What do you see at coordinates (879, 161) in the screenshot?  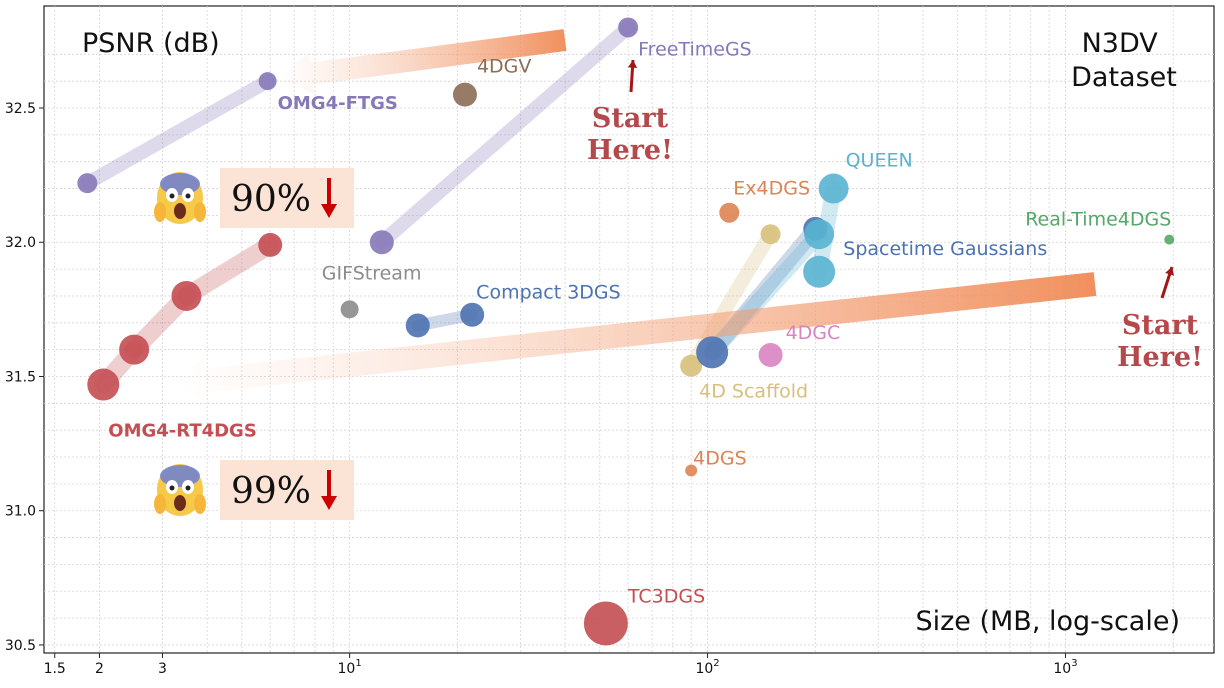 I see `series-label: QUEEN` at bounding box center [879, 161].